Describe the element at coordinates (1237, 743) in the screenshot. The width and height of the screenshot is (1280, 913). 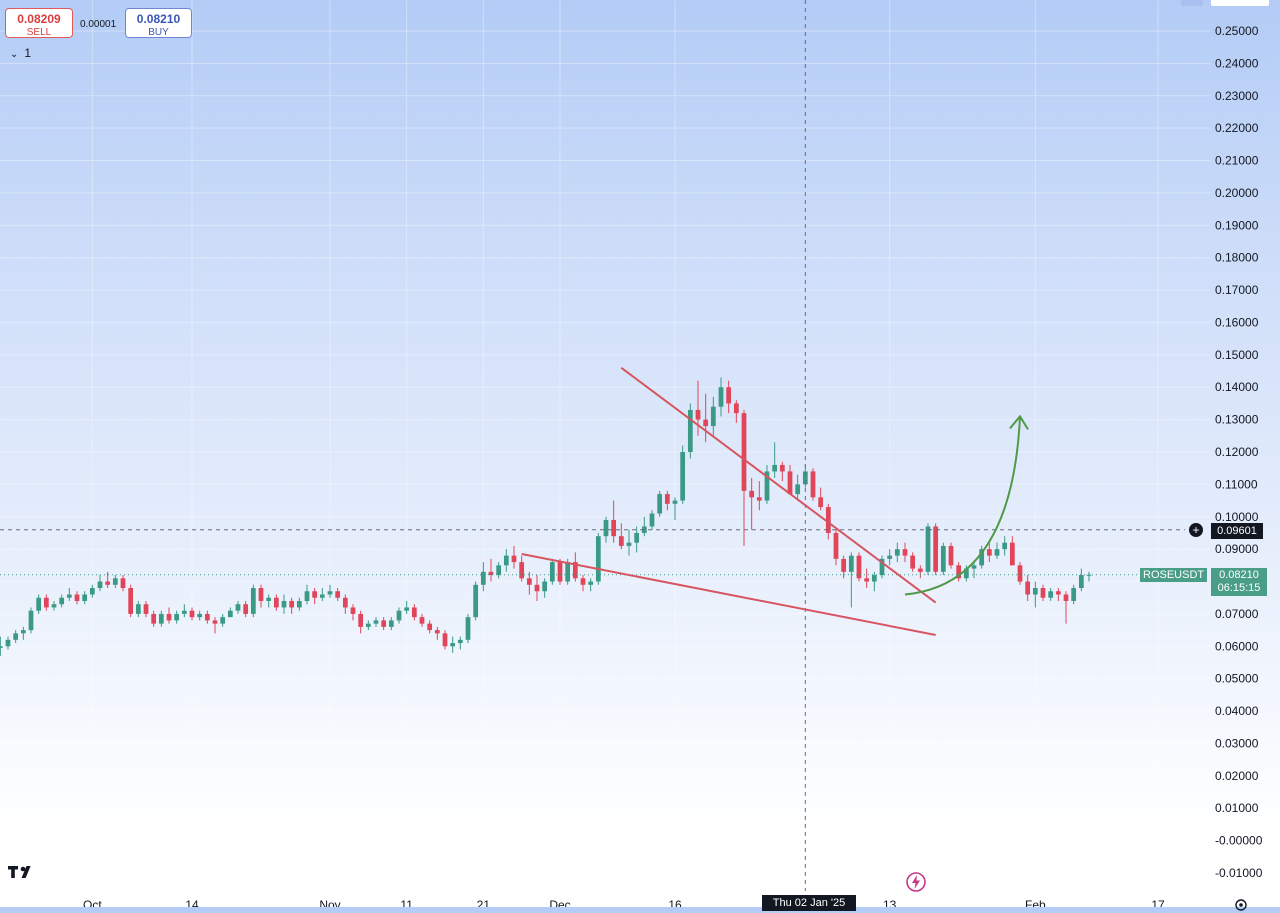
I see `price-tick-label: 0.03000` at that location.